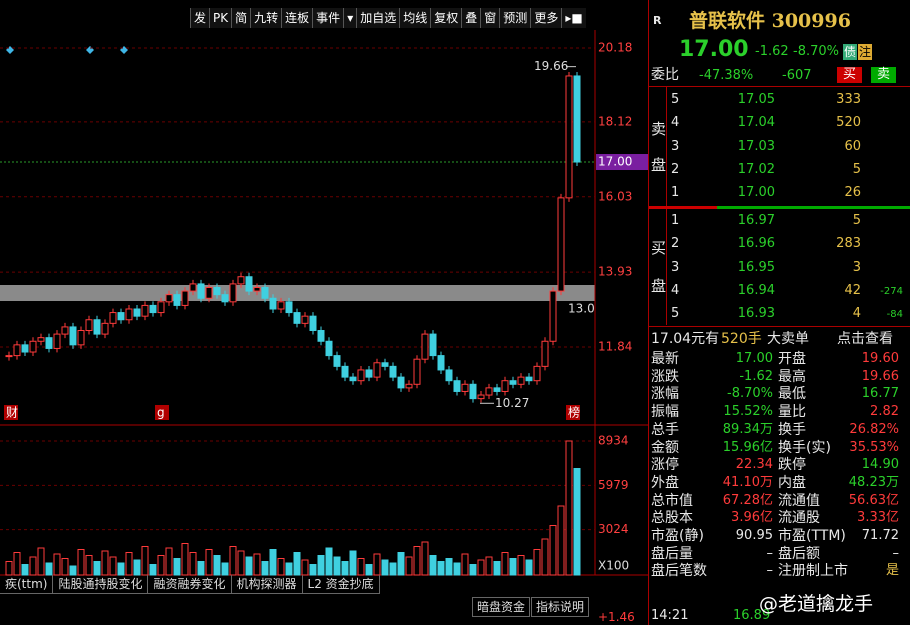 This screenshot has height=625, width=910. Describe the element at coordinates (874, 447) in the screenshot. I see `stat-value: 35.53%` at that location.